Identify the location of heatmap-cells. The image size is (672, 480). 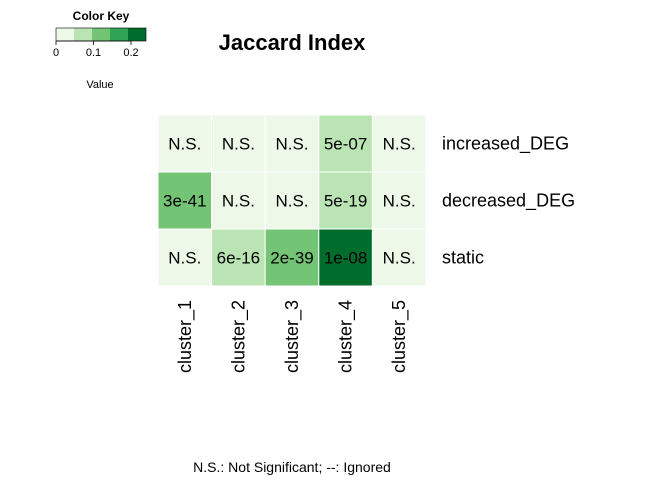
(292, 200).